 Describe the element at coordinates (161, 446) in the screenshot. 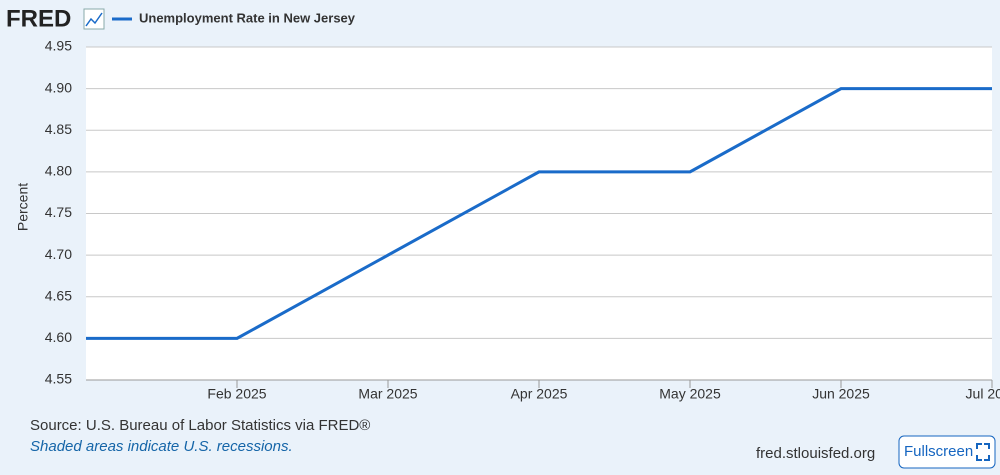

I see `note: Shaded areas indicate U.S. recessions.` at that location.